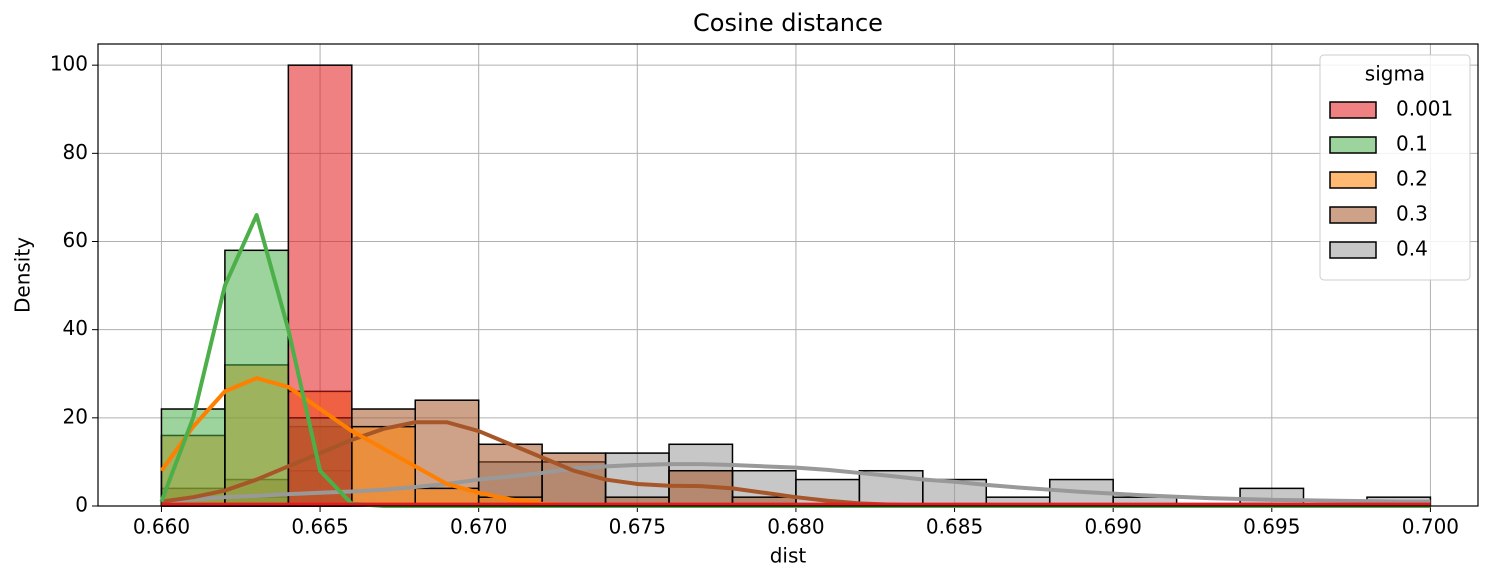 This screenshot has height=582, width=1504. Describe the element at coordinates (75, 240) in the screenshot. I see `y-tick-label: 60` at that location.